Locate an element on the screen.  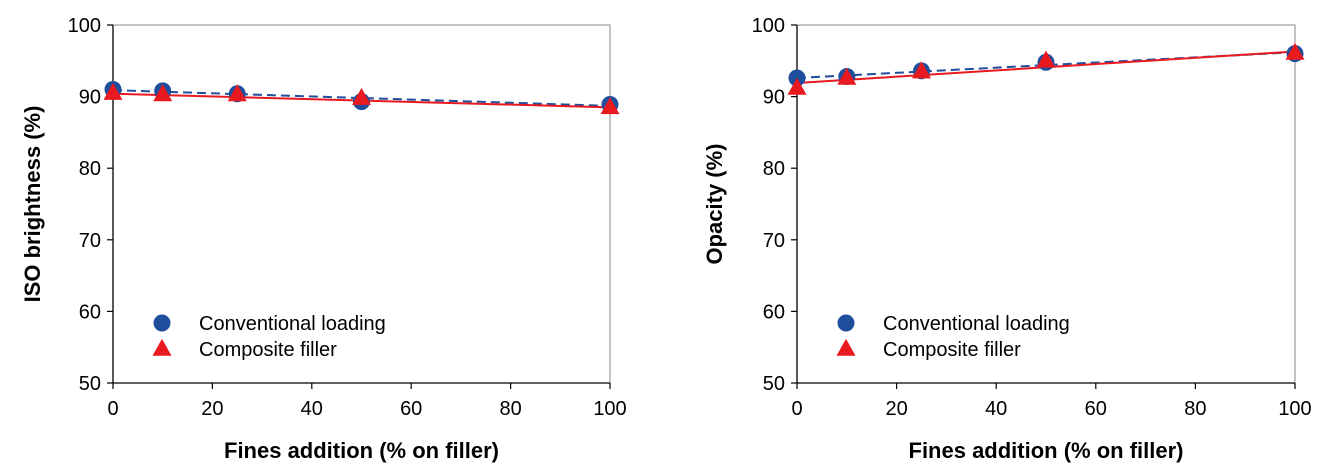
series-0-trend-line is located at coordinates (361, 98).